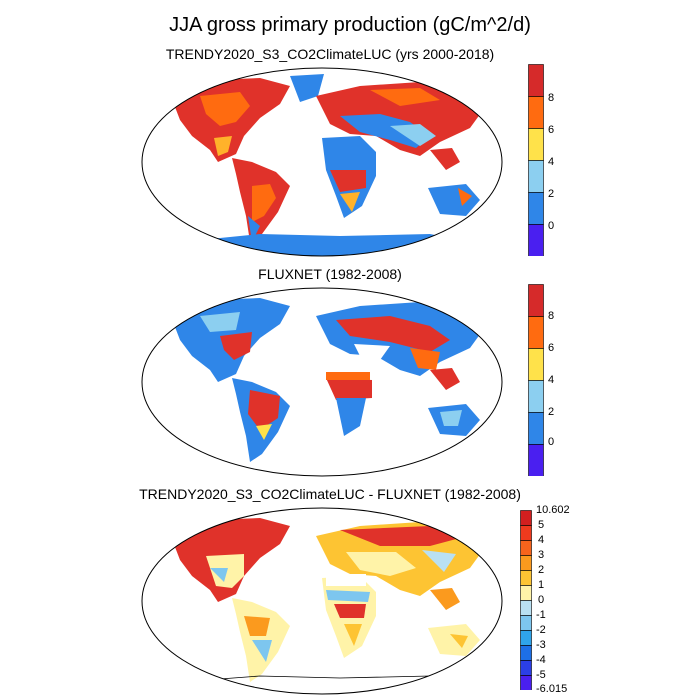  Describe the element at coordinates (401, 119) in the screenshot. I see `panel-1-eurasia` at that location.